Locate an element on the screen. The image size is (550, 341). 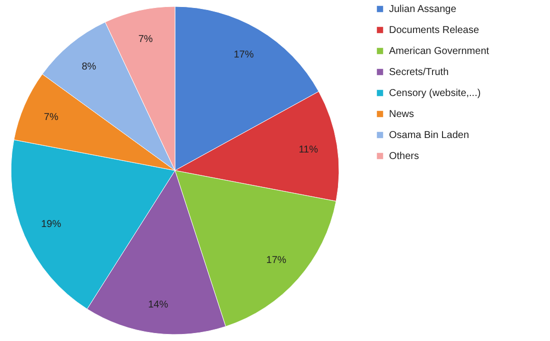
data-label: 8% is located at coordinates (89, 66).